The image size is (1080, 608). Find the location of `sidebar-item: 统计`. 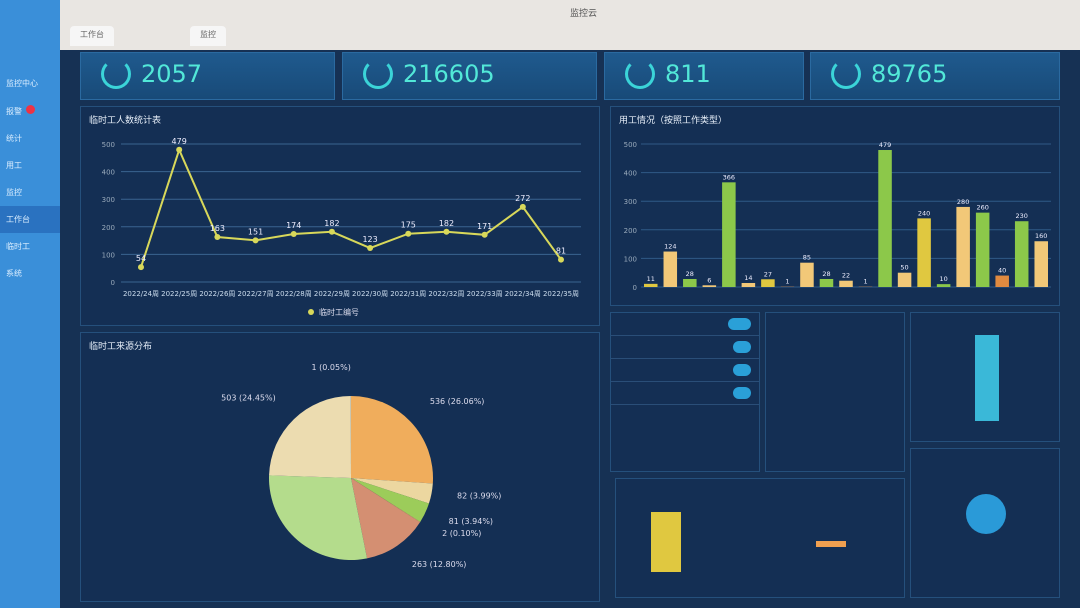

sidebar-item: 统计 is located at coordinates (14, 138).